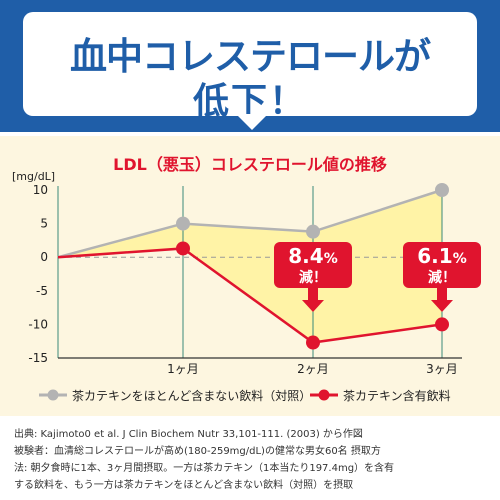 Image resolution: width=500 pixels, height=500 pixels. Describe the element at coordinates (42, 291) in the screenshot. I see `y-tick-label: -5` at that location.